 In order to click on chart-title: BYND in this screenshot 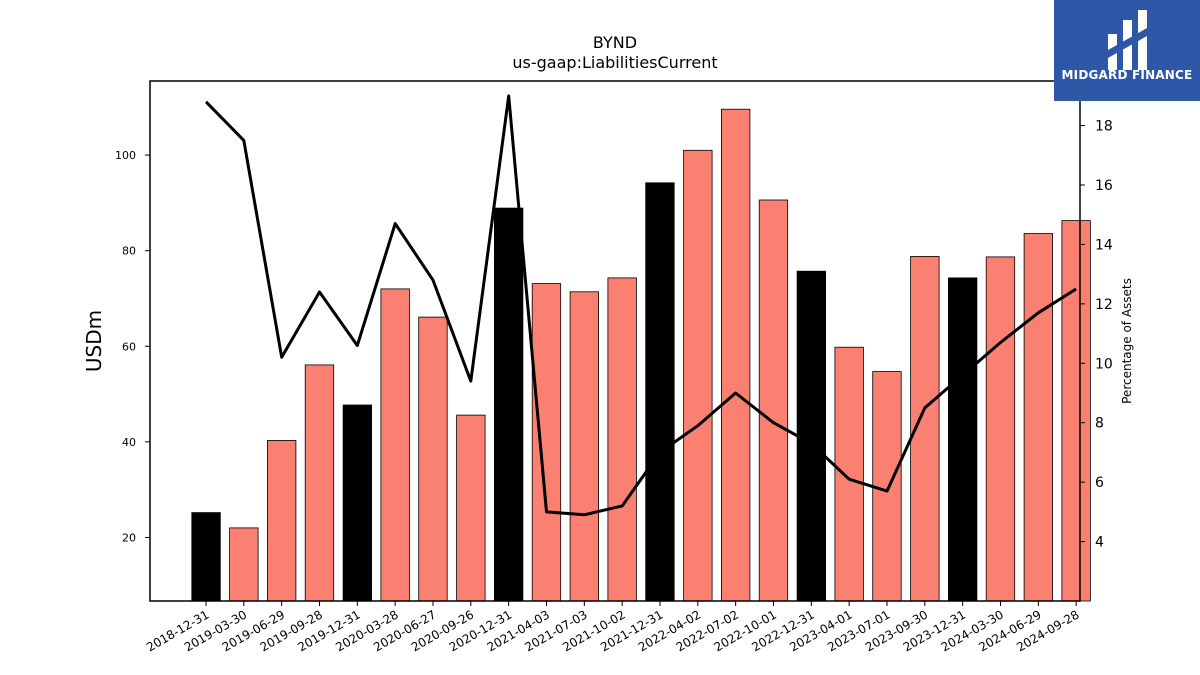, I will do `click(615, 42)`.